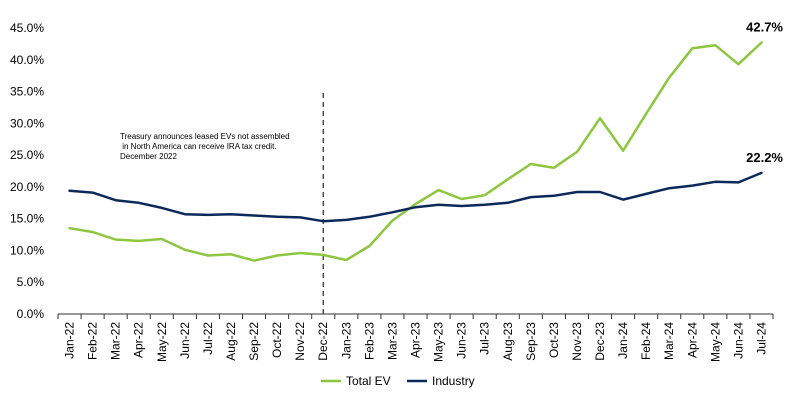 Image resolution: width=800 pixels, height=405 pixels. Describe the element at coordinates (368, 381) in the screenshot. I see `legend-label-total-ev: Total EV` at that location.